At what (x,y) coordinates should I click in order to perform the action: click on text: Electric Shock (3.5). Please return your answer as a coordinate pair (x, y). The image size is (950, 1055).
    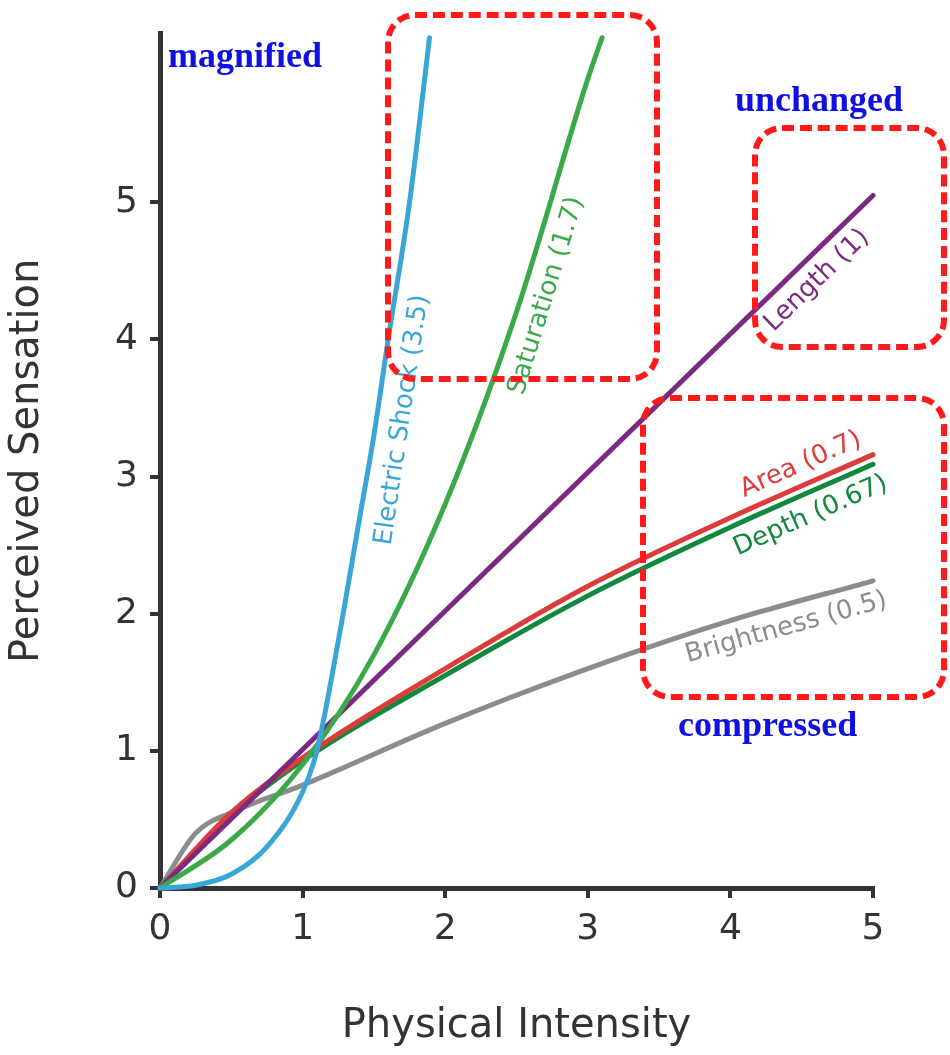
    Looking at the image, I should click on (400, 419).